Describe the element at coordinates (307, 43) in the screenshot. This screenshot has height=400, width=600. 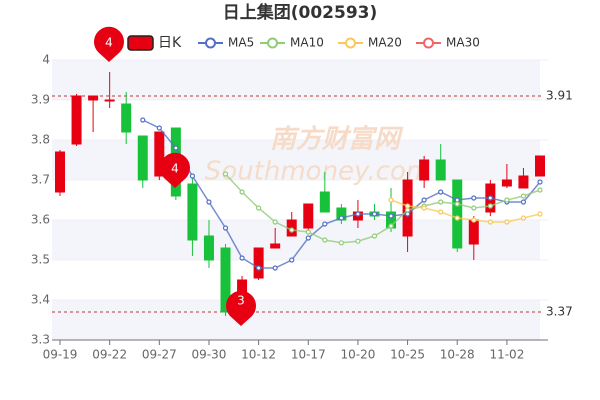
I see `legend-label: MA10` at that location.